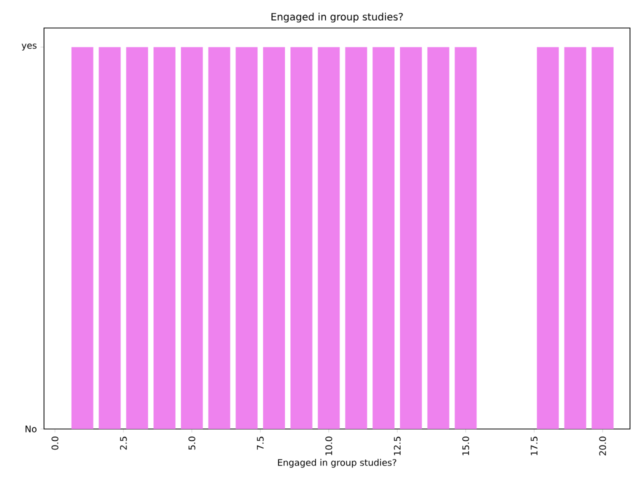 The width and height of the screenshot is (638, 497). What do you see at coordinates (328, 446) in the screenshot?
I see `x-tick-label: 10.0` at bounding box center [328, 446].